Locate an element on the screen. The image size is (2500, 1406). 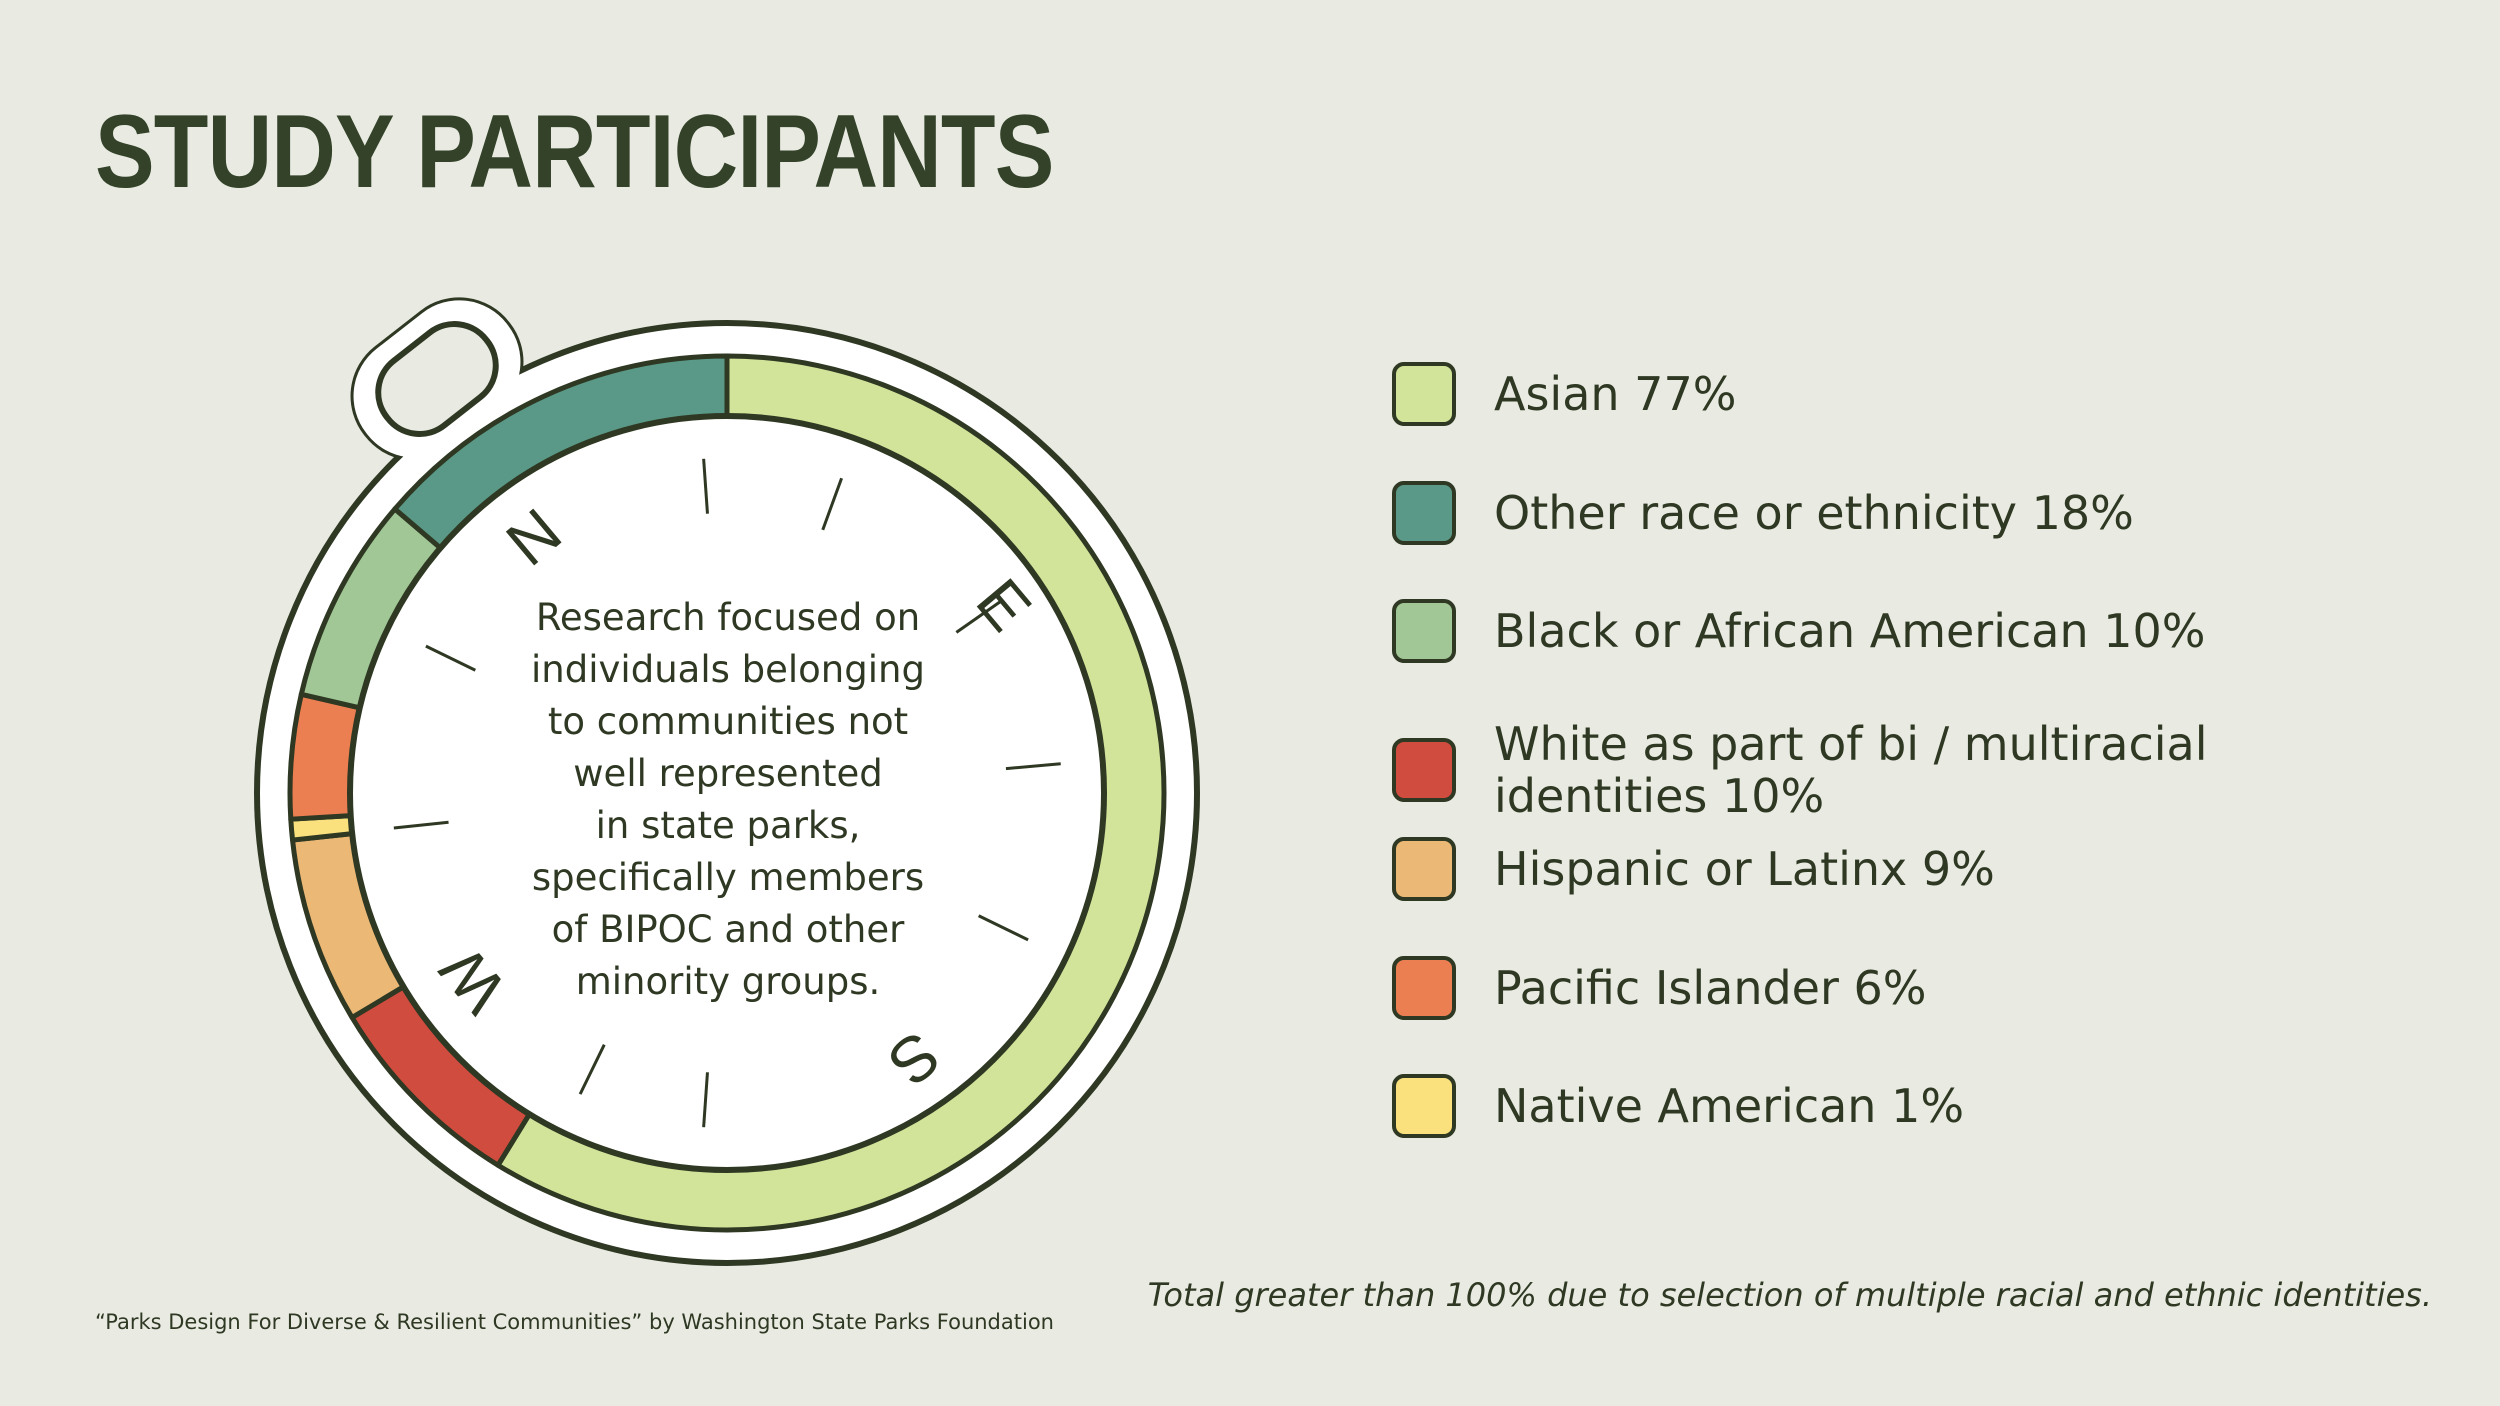
legend-item: Pacific Islander 6% is located at coordinates (1892, 988).